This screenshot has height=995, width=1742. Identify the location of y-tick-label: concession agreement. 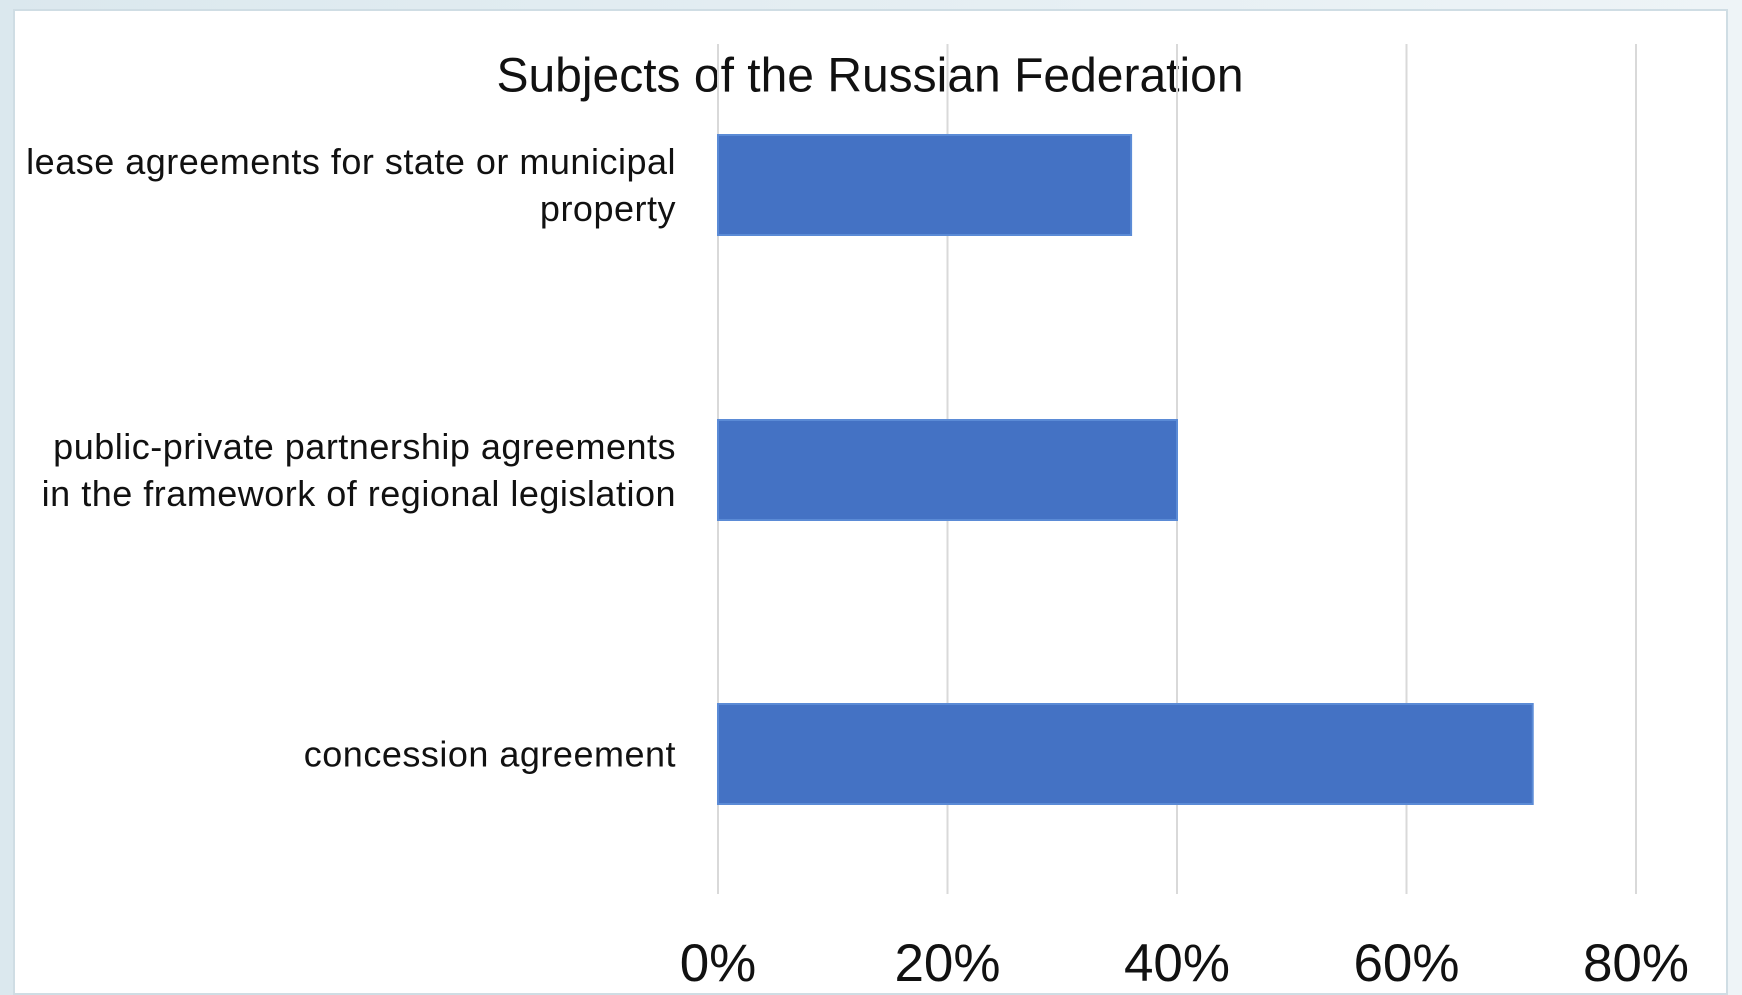
(489, 754).